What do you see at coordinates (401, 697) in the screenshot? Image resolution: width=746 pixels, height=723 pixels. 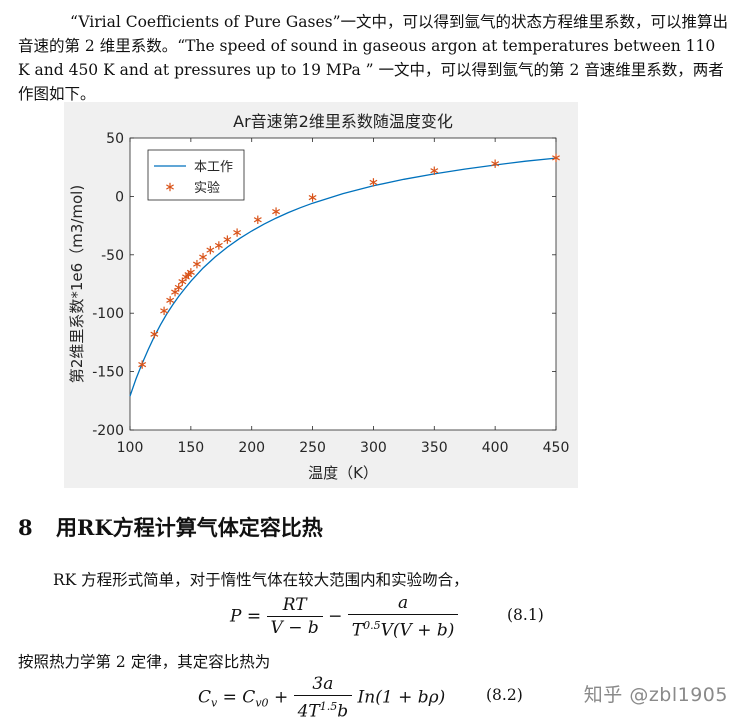 I see `eq2-log-term: In(1 + bρ)` at bounding box center [401, 697].